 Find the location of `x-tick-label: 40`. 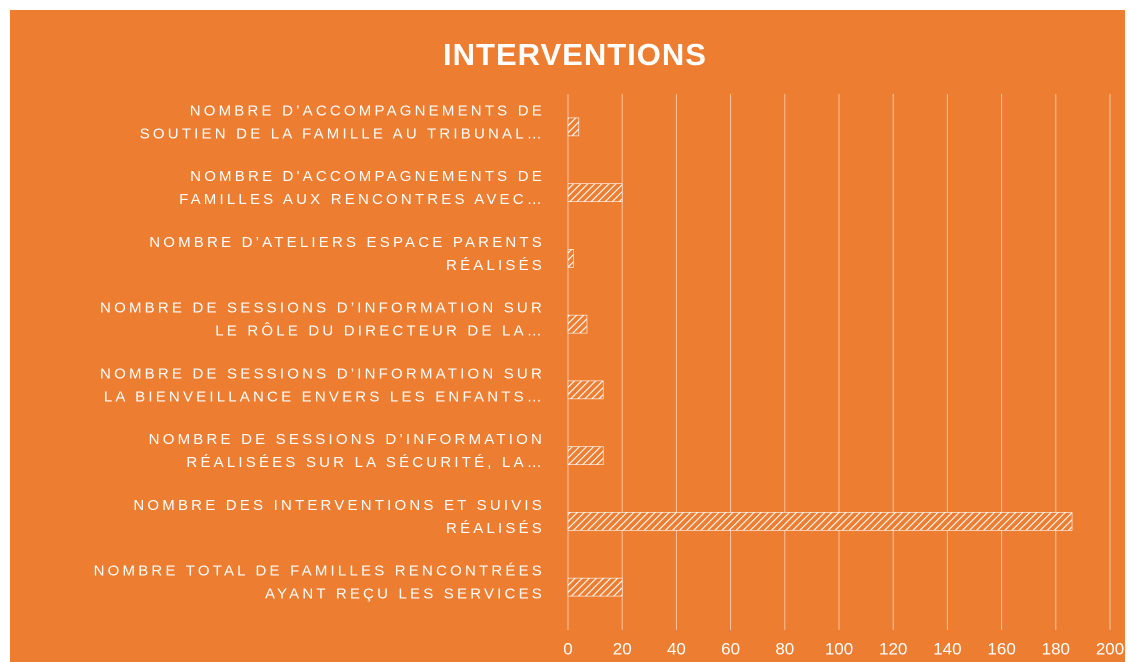

x-tick-label: 40 is located at coordinates (676, 648).